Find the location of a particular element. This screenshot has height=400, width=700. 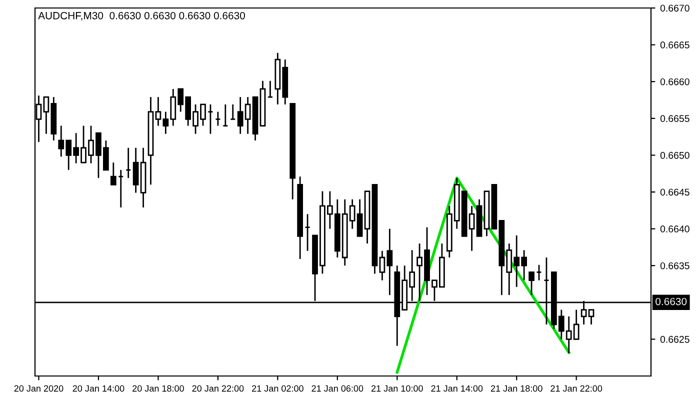

x-tick-label: 21 Jan 10:00 is located at coordinates (397, 388).